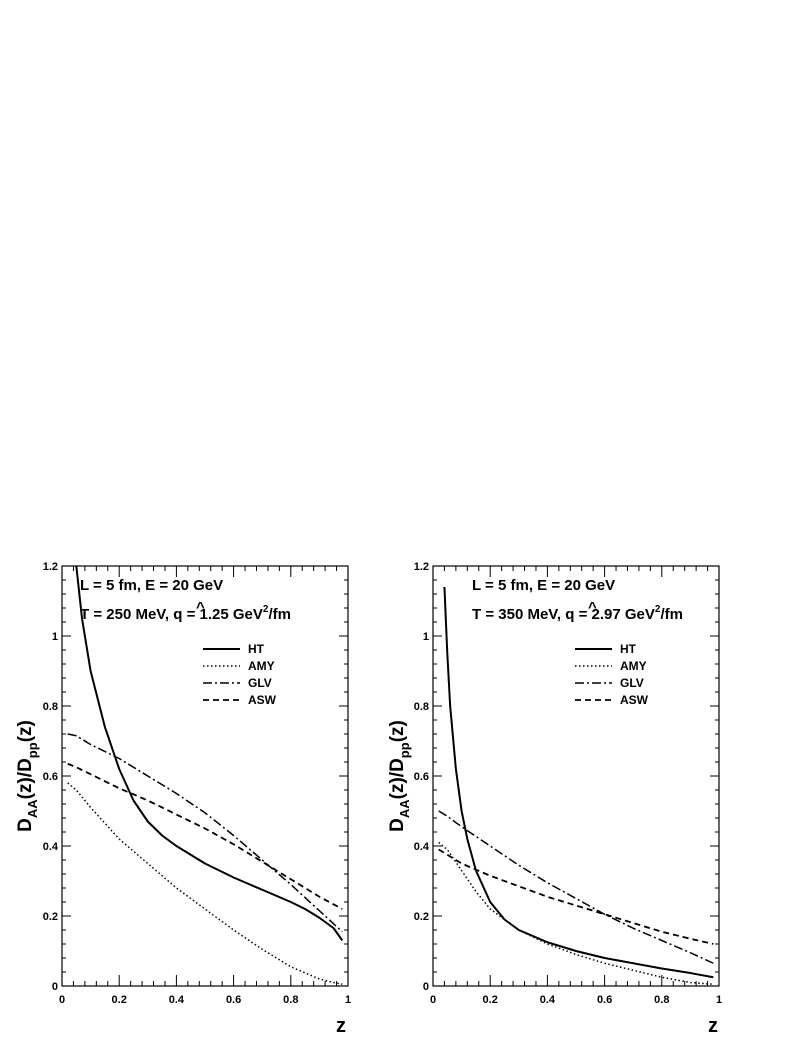 This screenshot has width=807, height=1044. I want to click on right-x-tick-label: 1, so click(719, 1000).